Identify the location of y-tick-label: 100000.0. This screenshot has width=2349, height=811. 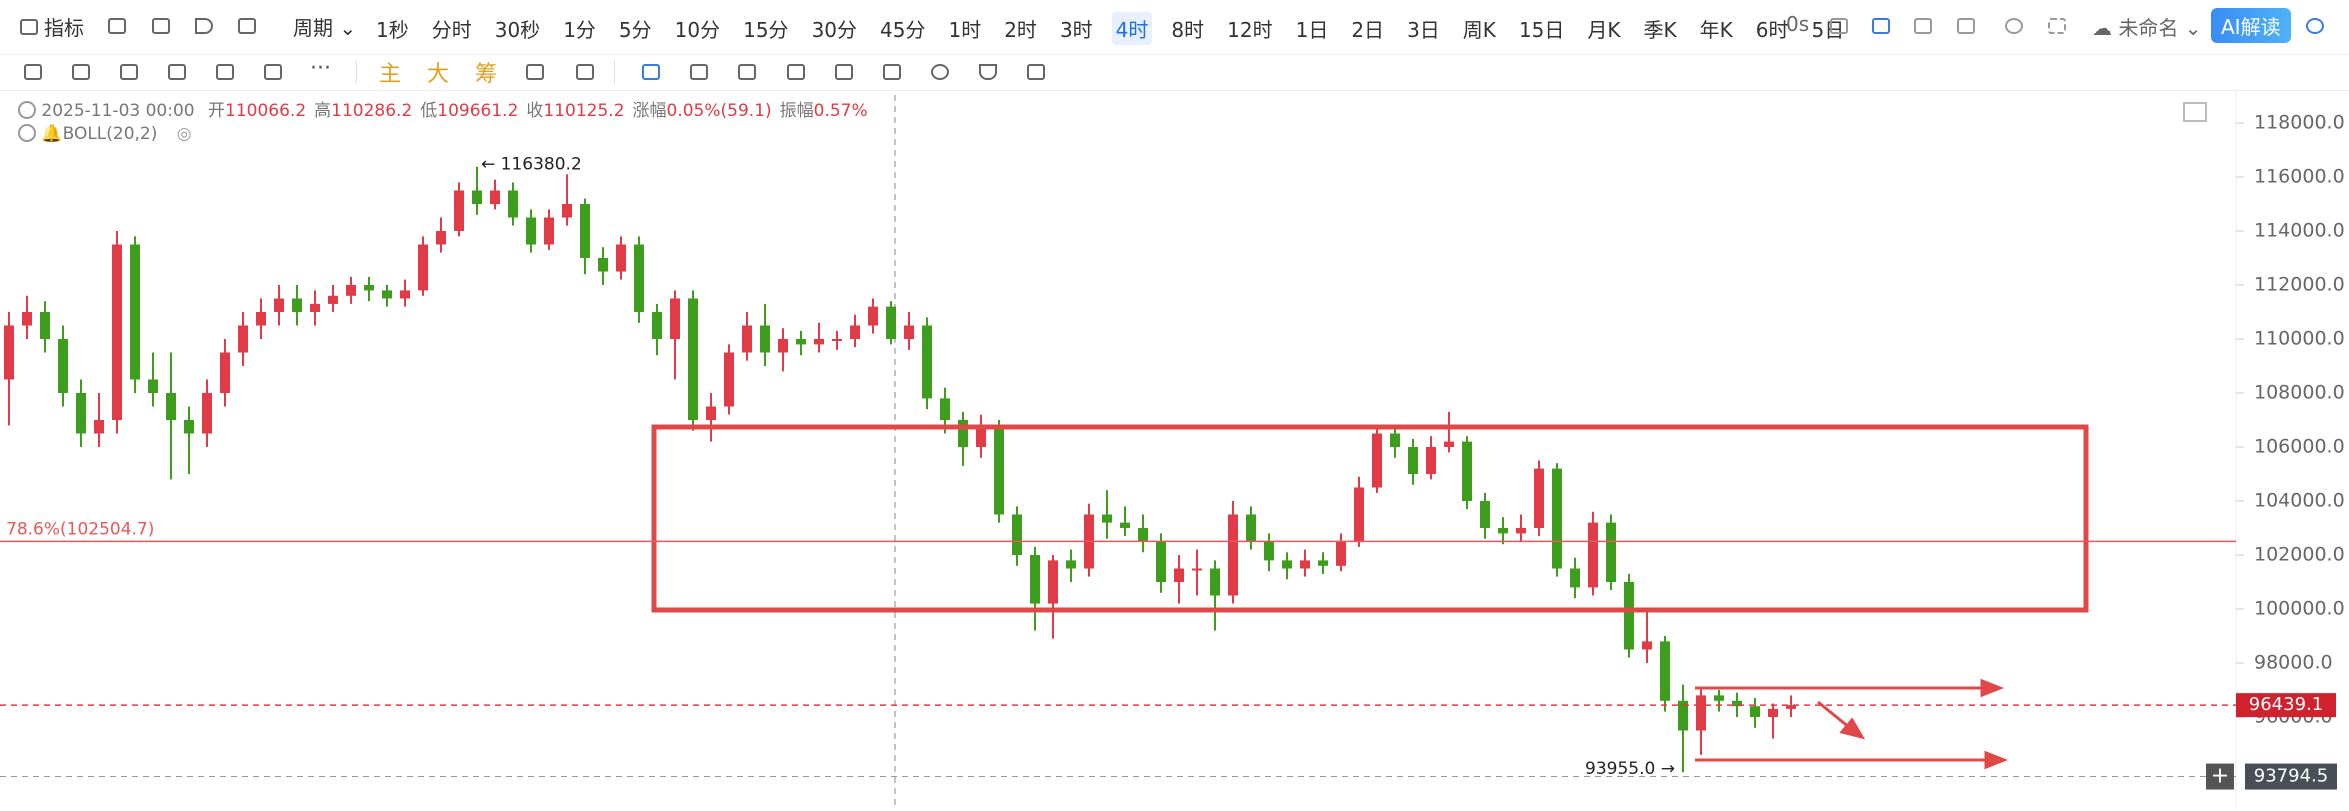
(2299, 609).